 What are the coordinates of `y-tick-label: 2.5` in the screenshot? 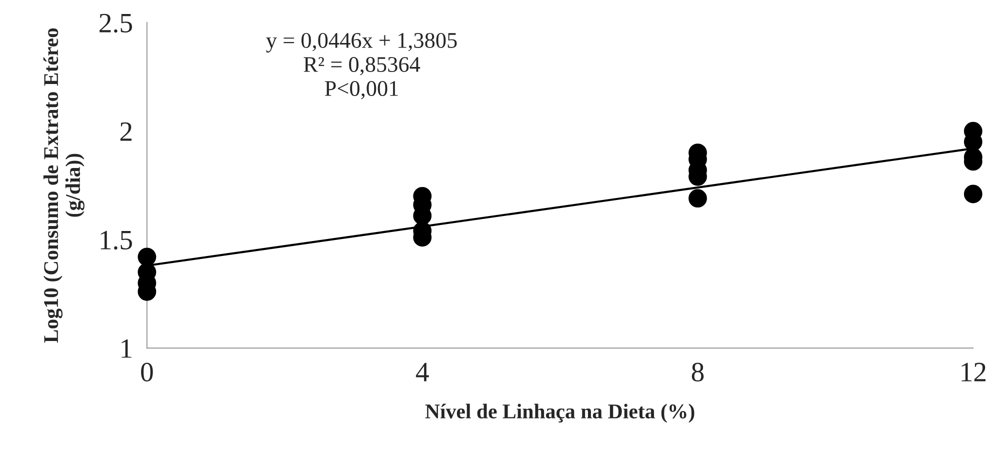 It's located at (116, 23).